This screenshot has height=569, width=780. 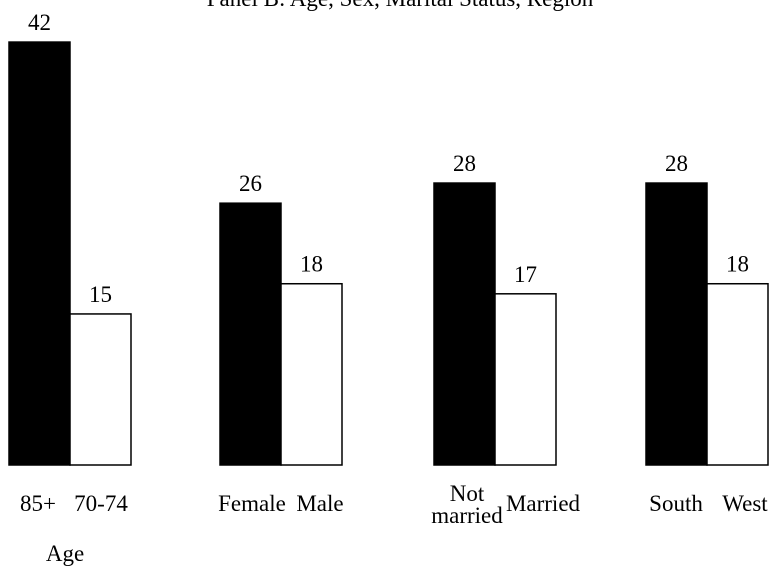 I want to click on x-tick-label: South, so click(x=676, y=503).